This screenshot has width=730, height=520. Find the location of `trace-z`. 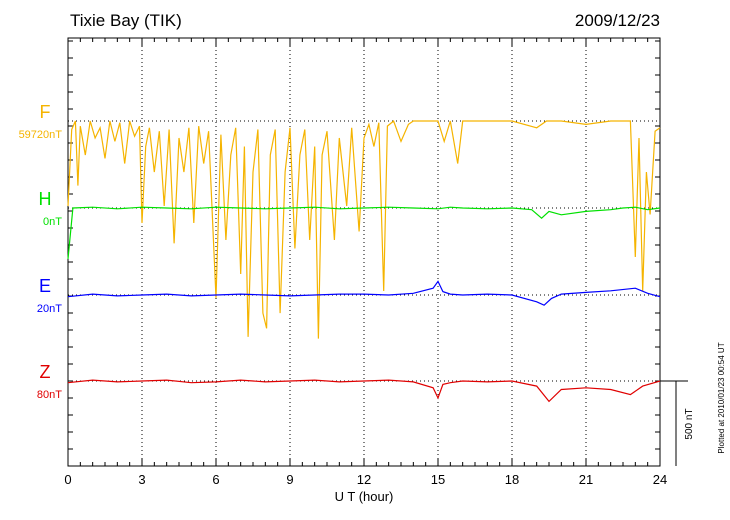

trace-z is located at coordinates (364, 391).